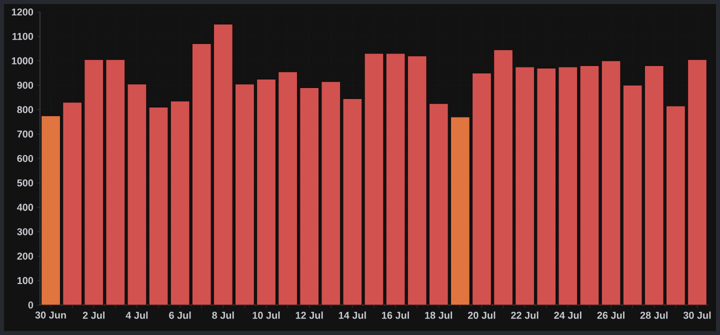  I want to click on x-tick-label: 14 Jul, so click(352, 315).